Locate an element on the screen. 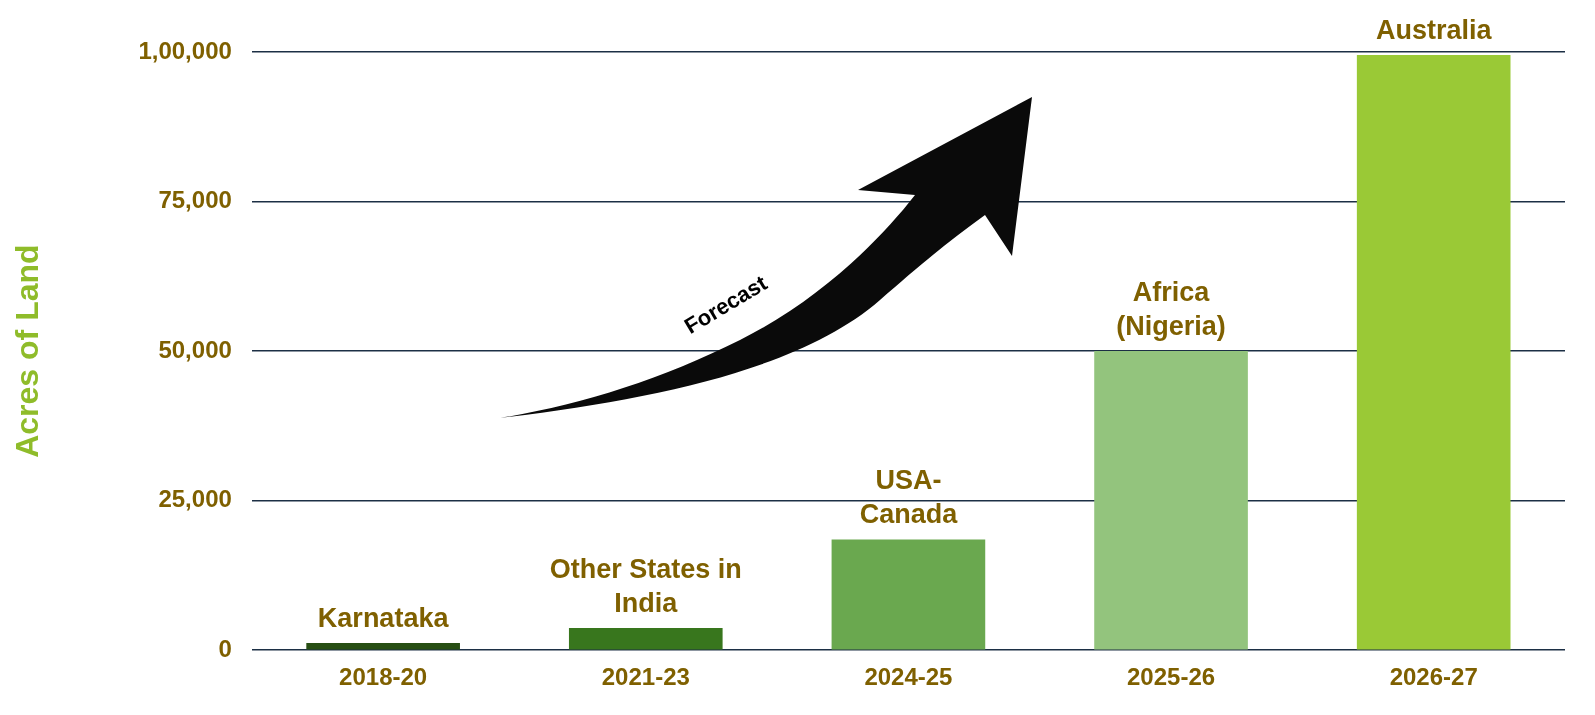  y-tick-label: 0 is located at coordinates (225, 648).